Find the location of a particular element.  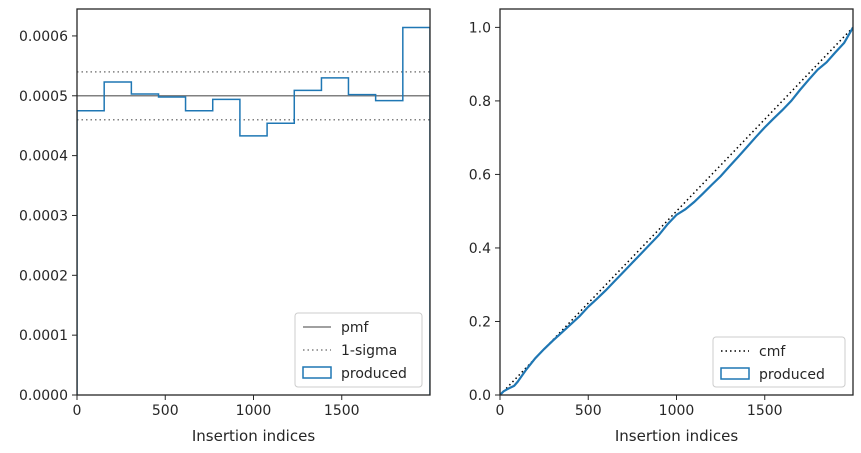

y-tick-label: 0.4 is located at coordinates (480, 249).